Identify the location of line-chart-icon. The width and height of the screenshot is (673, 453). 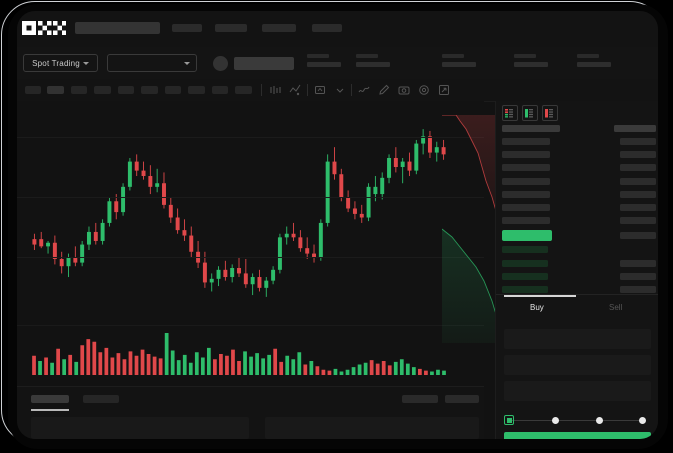
(364, 90).